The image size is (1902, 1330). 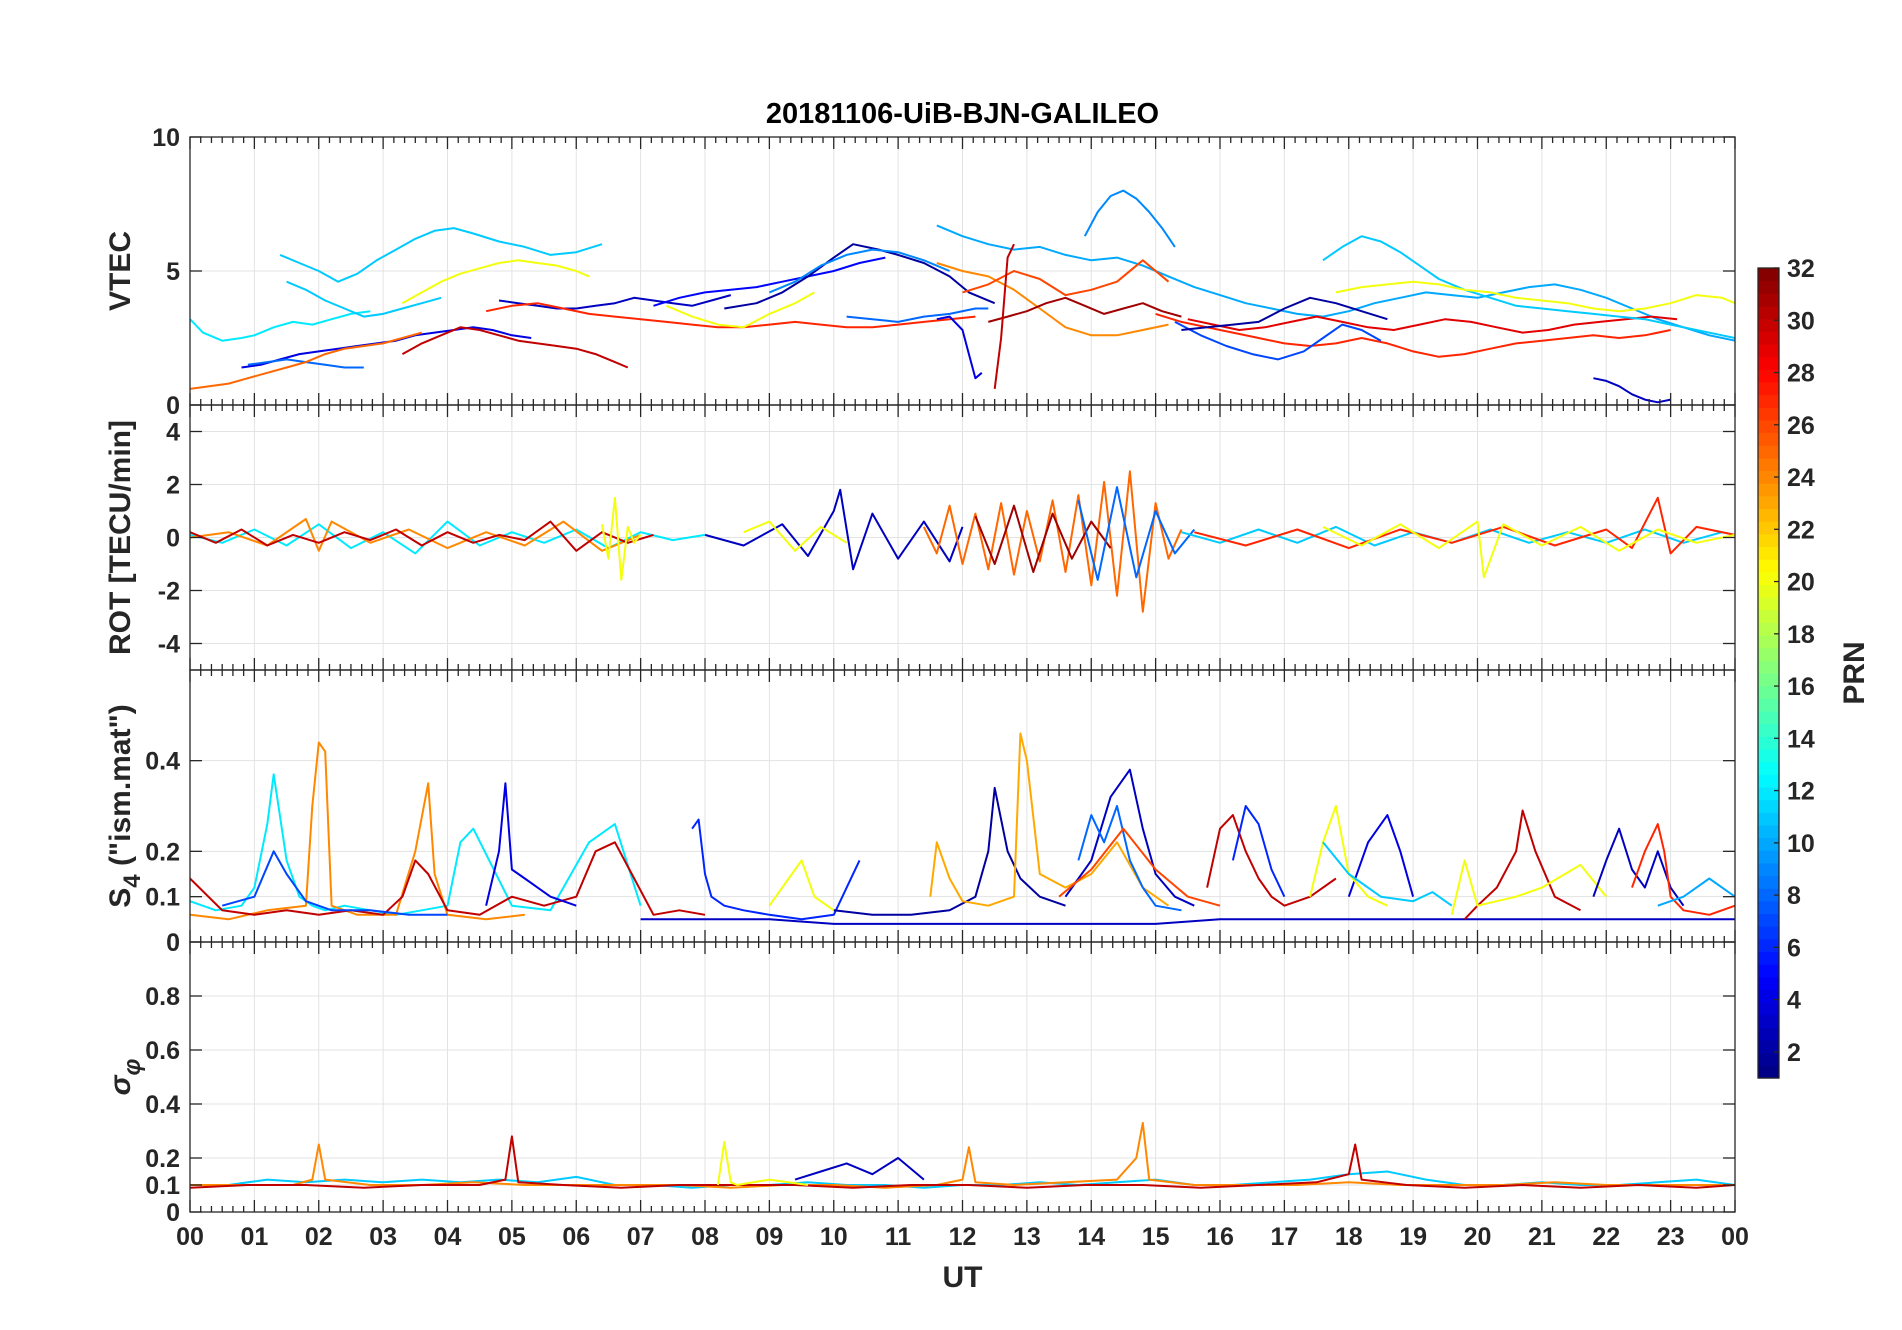 What do you see at coordinates (1794, 948) in the screenshot?
I see `colorbar-tick-label: 6` at bounding box center [1794, 948].